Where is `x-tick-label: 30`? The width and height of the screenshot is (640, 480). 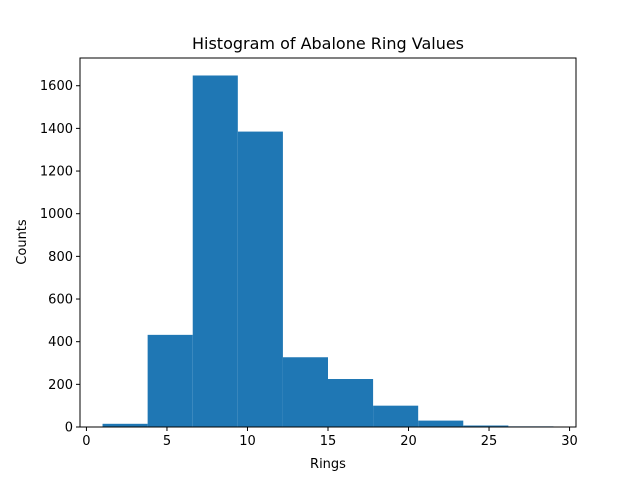 x-tick-label: 30 is located at coordinates (569, 441).